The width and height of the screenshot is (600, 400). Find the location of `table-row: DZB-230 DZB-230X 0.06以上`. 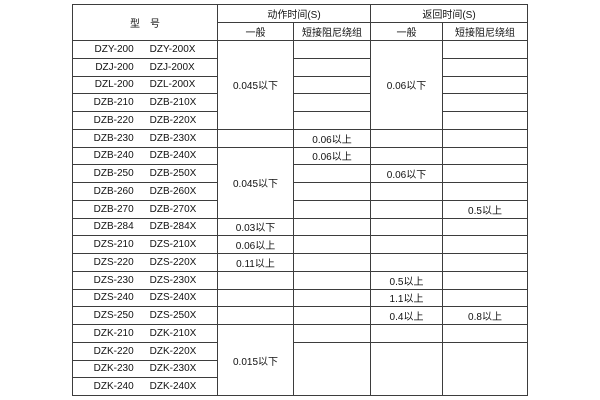

table-row: DZB-230 DZB-230X 0.06以上 is located at coordinates (300, 138).